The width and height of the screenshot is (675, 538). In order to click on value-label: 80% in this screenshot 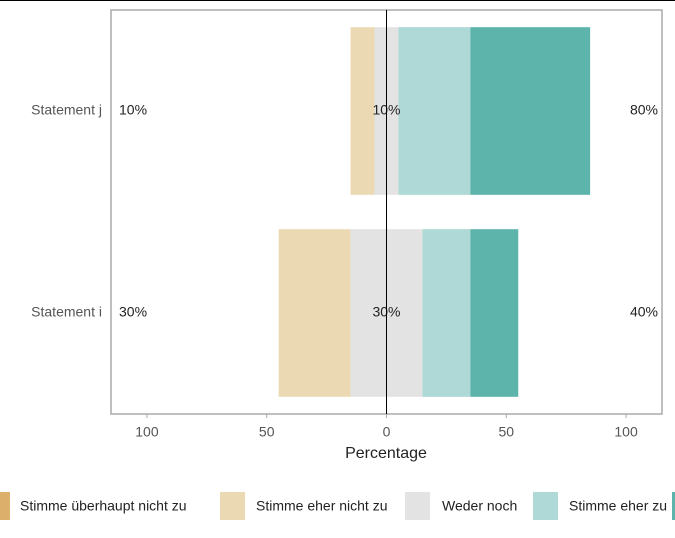, I will do `click(644, 110)`.